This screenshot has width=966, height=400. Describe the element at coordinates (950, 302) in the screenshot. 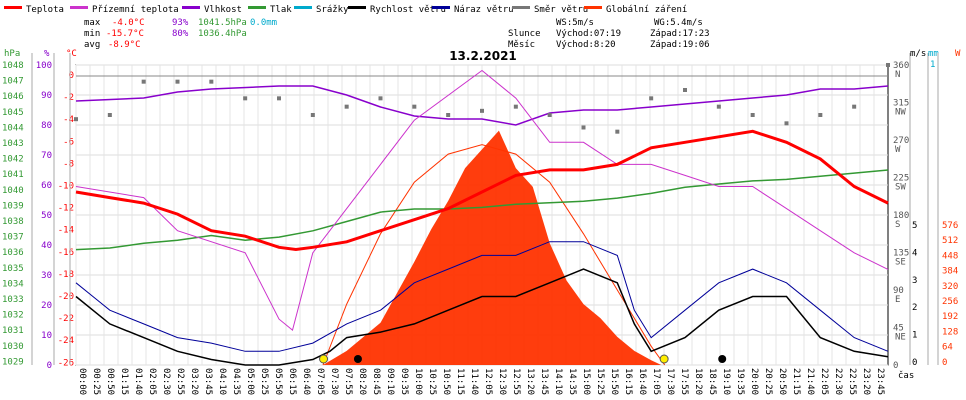

I see `tick-label: 256` at that location.